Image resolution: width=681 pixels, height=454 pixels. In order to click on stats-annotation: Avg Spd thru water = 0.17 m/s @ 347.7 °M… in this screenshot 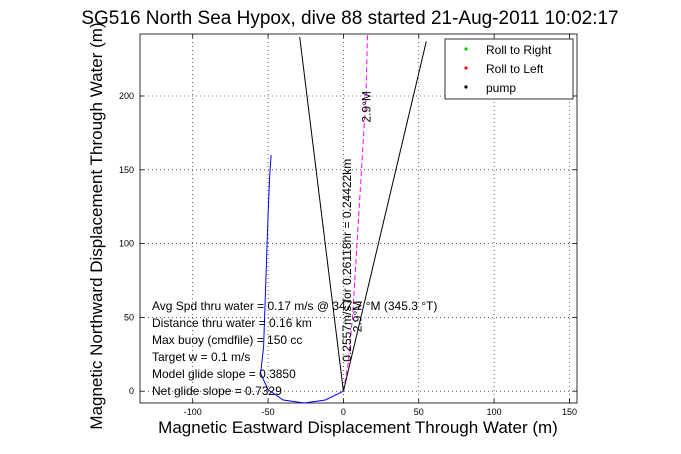, I will do `click(294, 306)`.